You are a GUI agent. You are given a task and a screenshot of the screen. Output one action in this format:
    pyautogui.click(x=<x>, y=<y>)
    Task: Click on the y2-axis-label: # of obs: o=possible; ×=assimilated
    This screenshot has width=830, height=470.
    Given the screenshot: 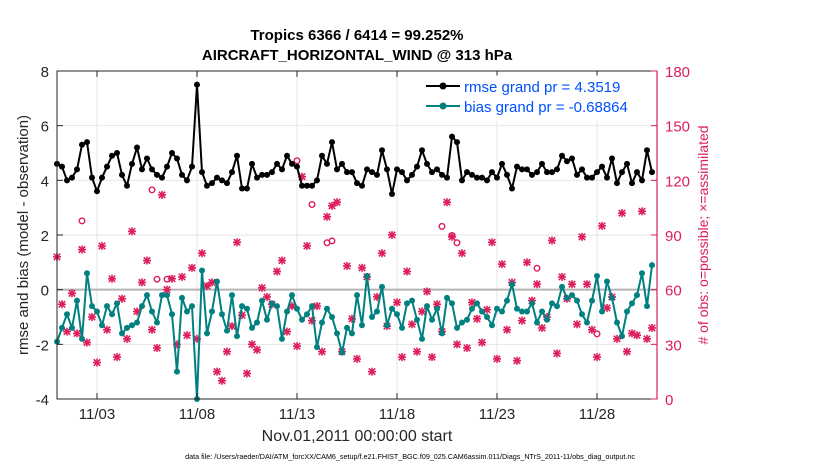 What is the action you would take?
    pyautogui.click(x=703, y=234)
    